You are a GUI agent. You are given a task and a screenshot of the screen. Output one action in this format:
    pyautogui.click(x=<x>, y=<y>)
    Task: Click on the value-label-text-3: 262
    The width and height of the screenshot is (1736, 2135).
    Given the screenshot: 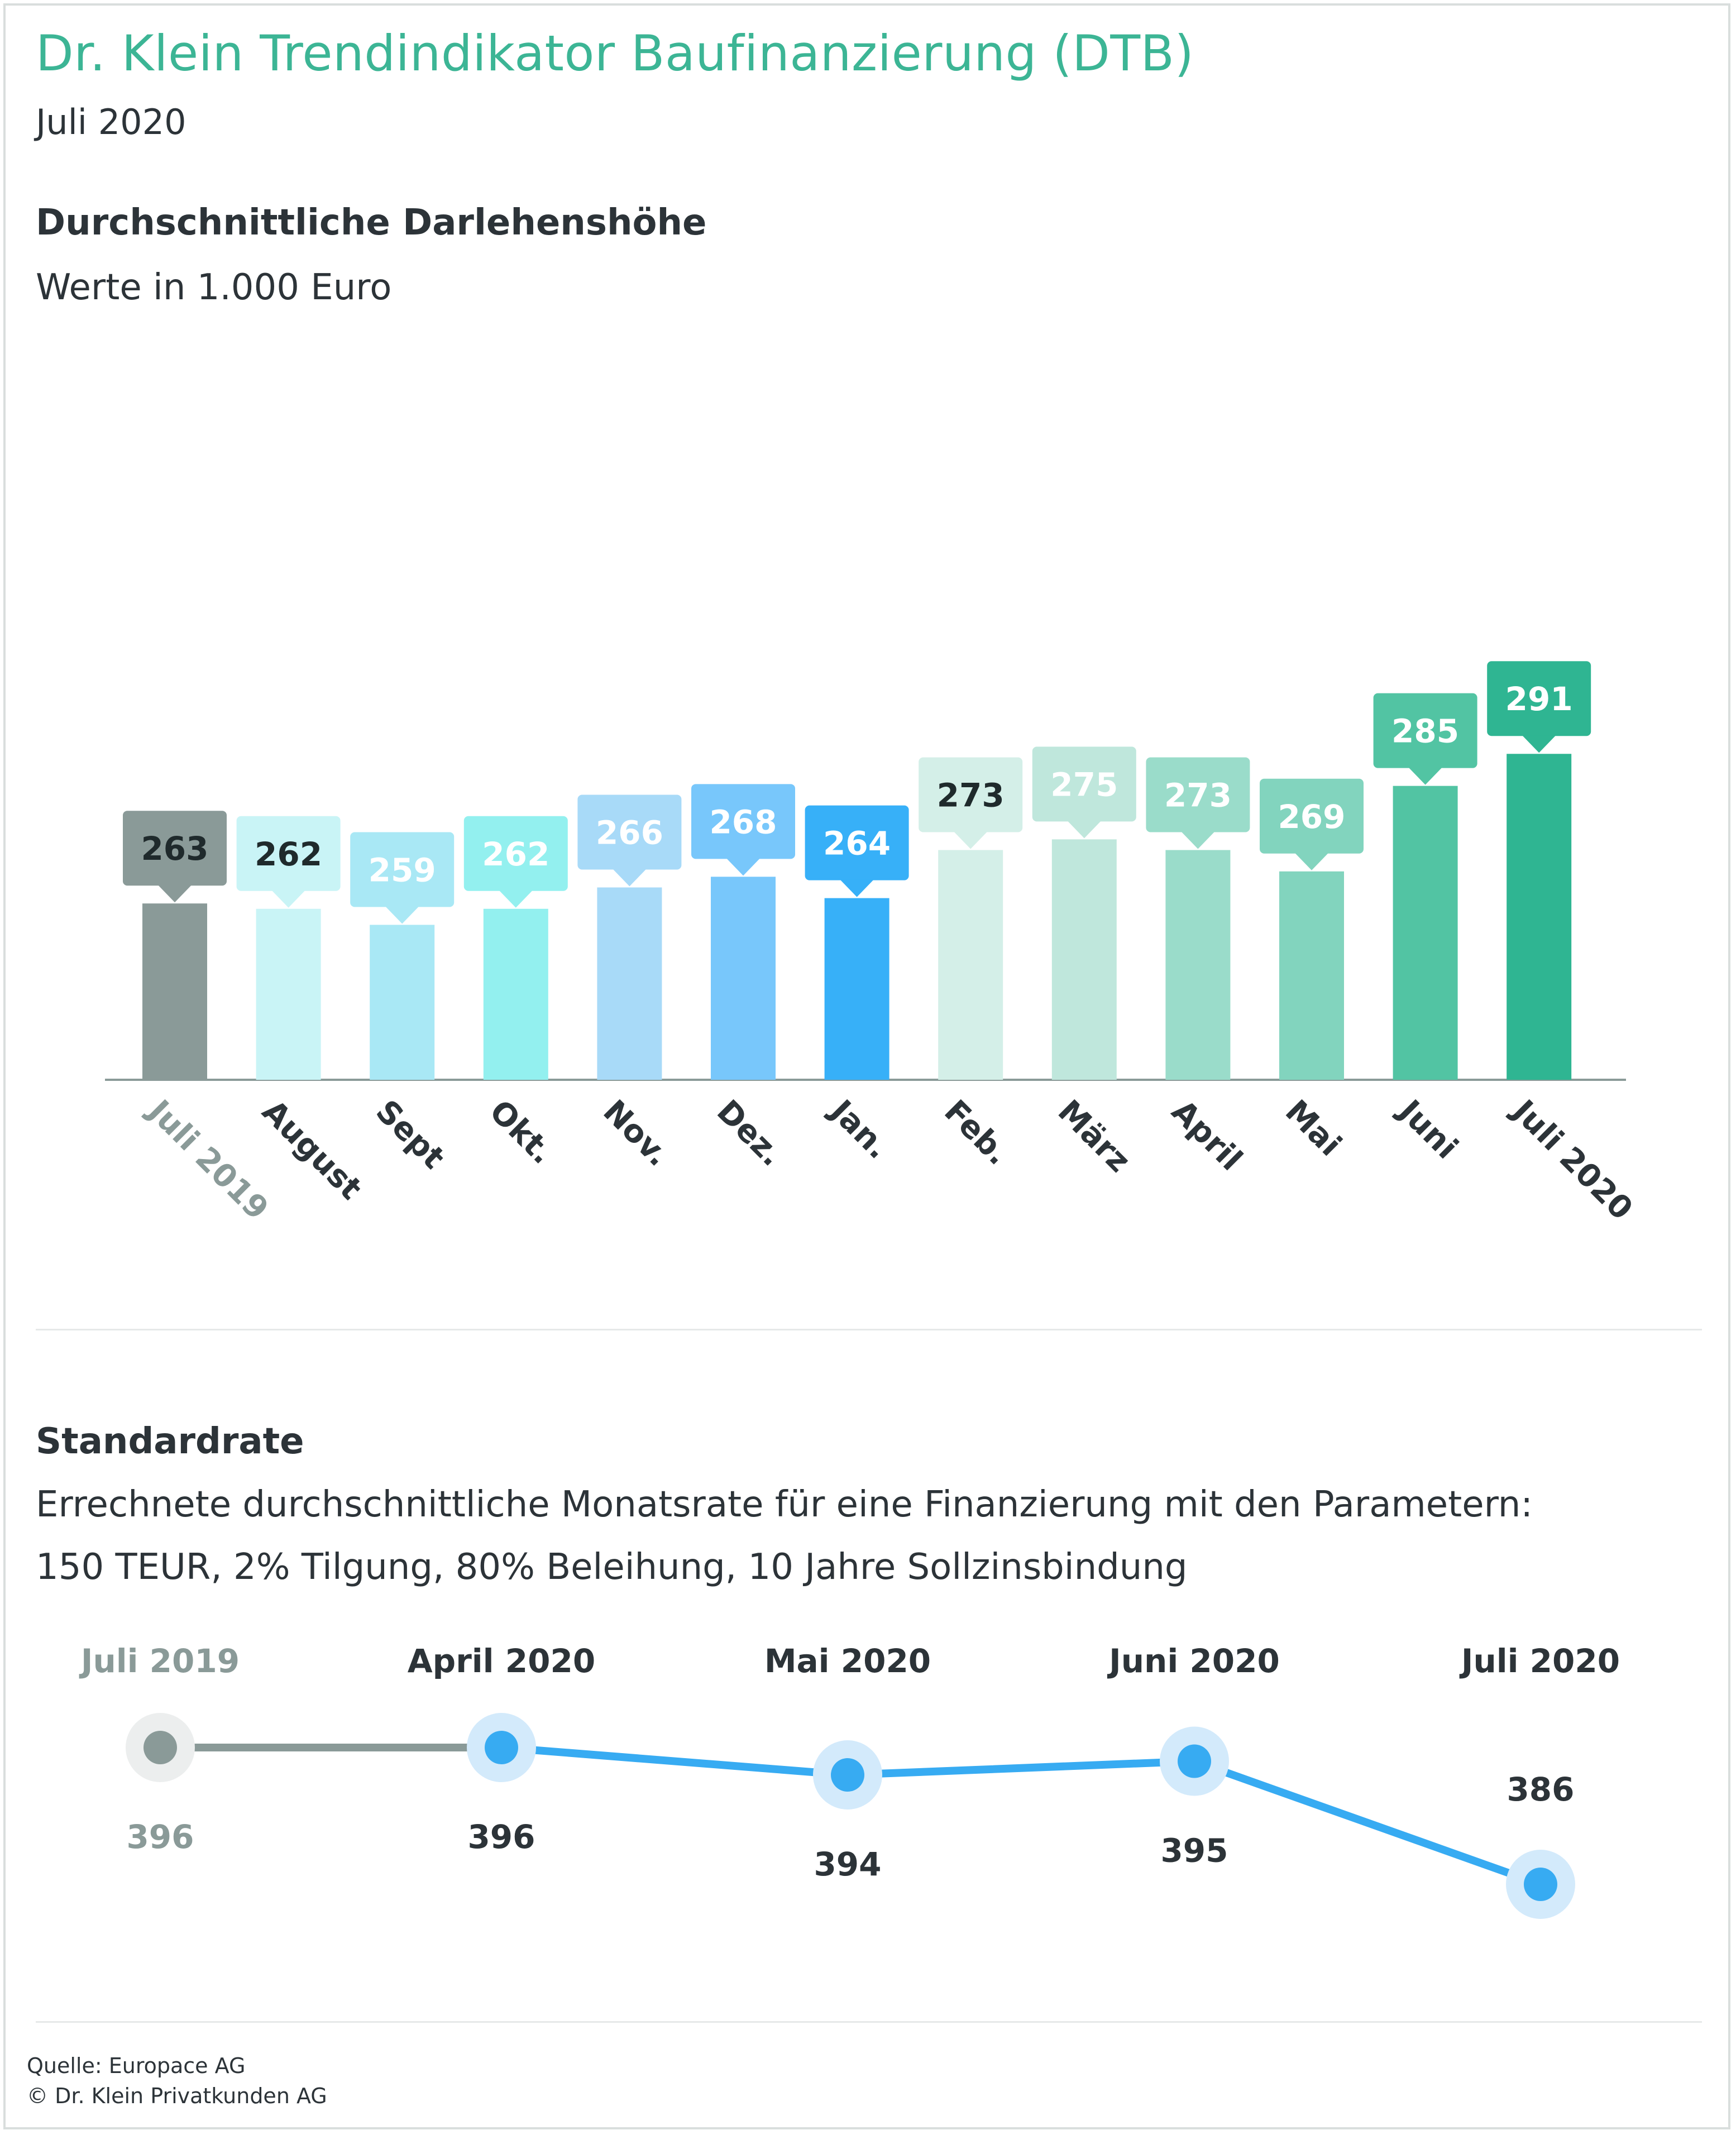 What is the action you would take?
    pyautogui.click(x=515, y=854)
    